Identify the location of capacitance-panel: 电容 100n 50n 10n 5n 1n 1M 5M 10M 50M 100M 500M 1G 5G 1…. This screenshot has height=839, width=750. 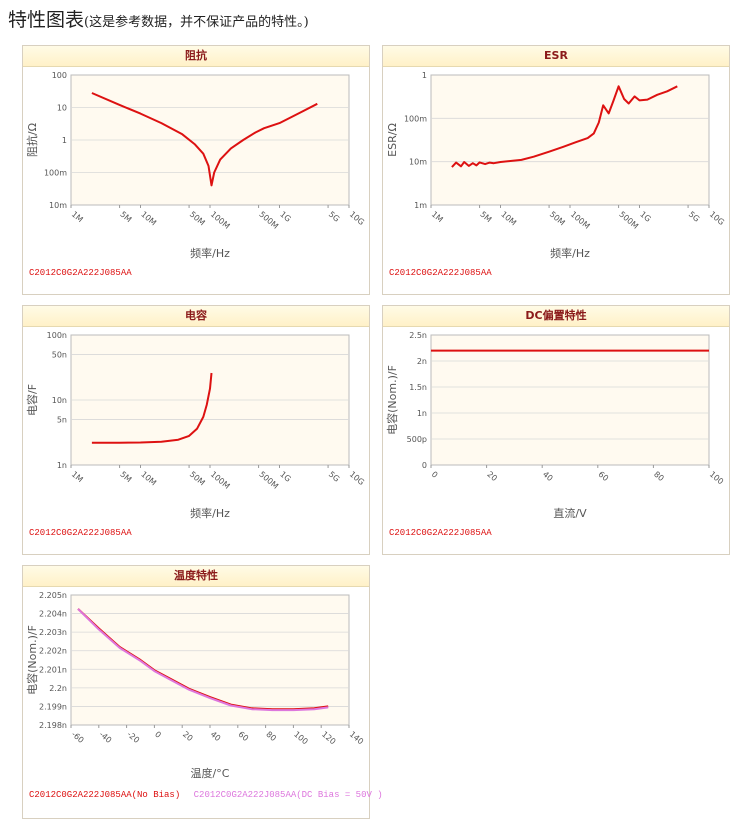
(196, 430).